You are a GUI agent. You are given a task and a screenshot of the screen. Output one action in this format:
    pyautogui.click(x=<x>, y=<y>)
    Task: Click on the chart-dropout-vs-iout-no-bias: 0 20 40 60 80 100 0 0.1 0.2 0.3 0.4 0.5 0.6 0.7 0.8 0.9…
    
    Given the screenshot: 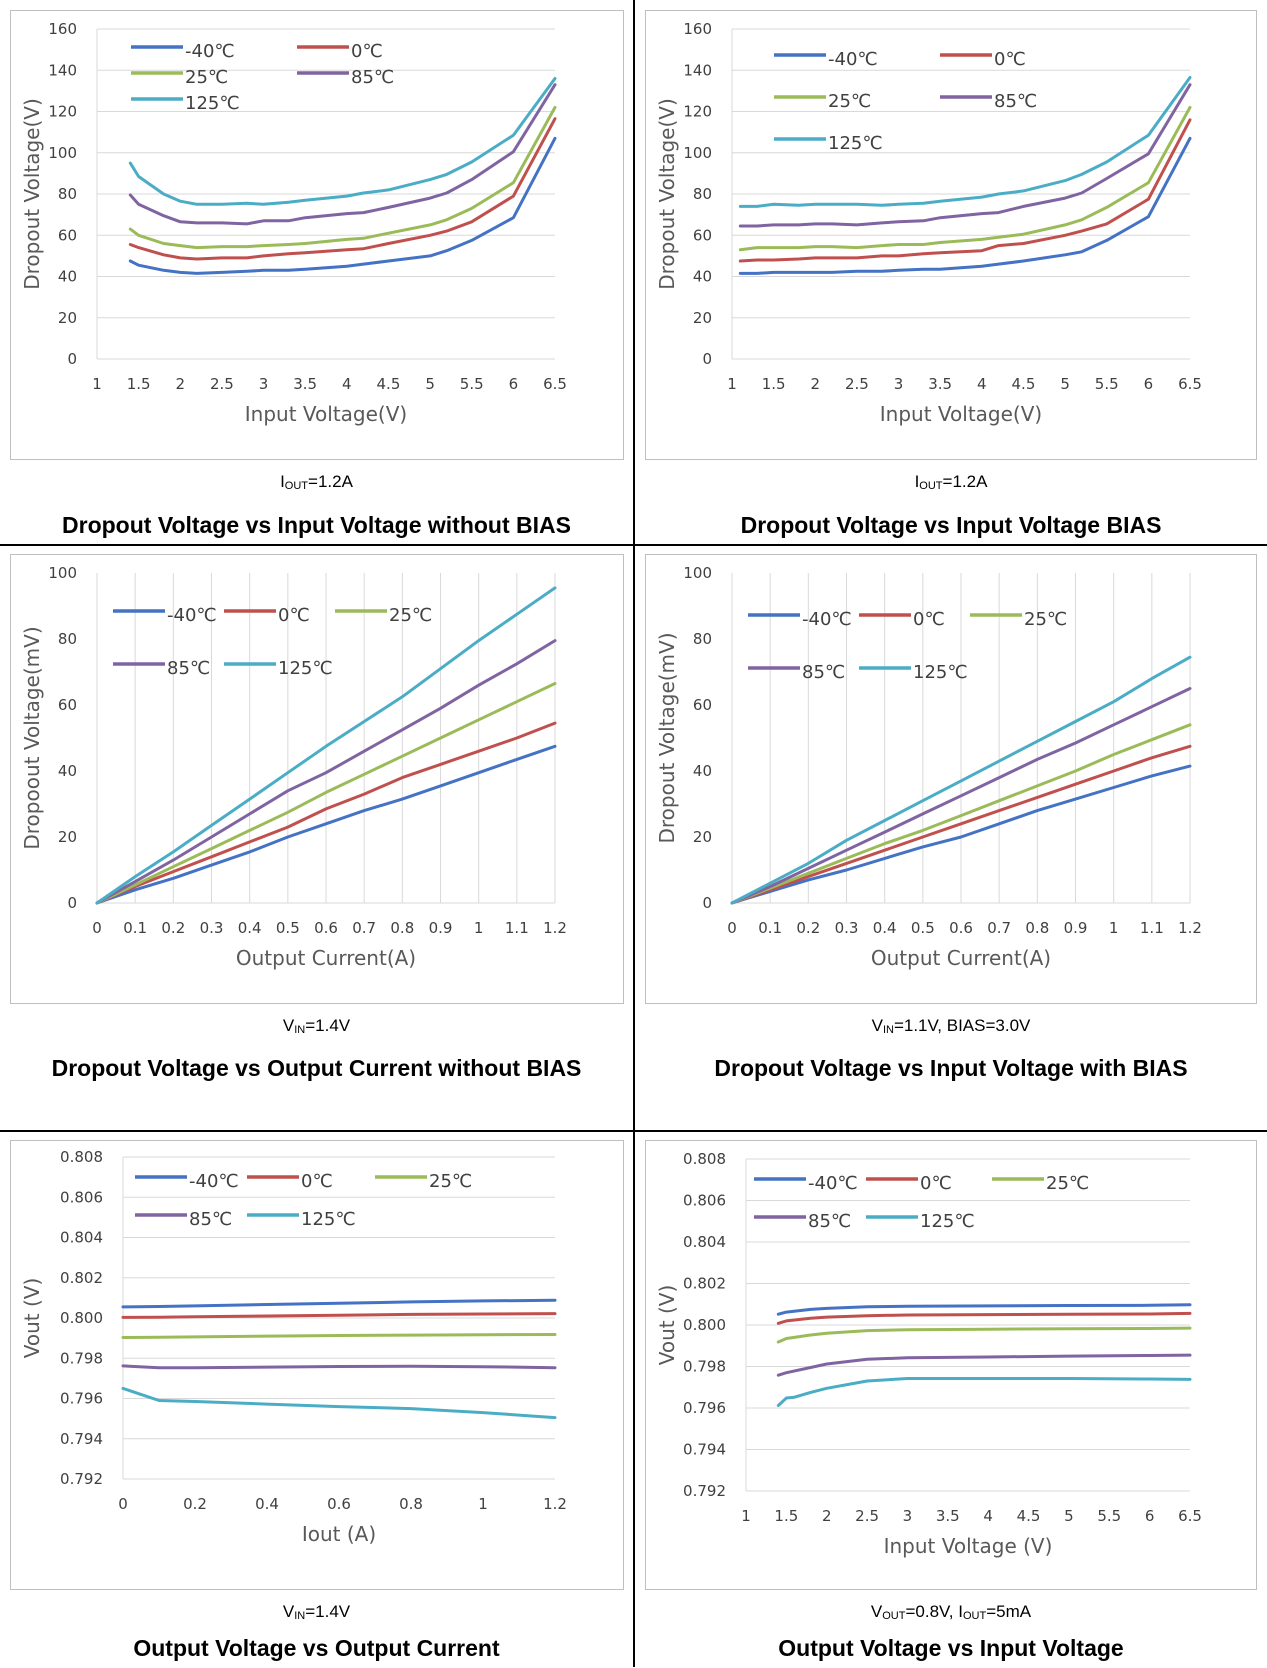 What is the action you would take?
    pyautogui.click(x=293, y=767)
    